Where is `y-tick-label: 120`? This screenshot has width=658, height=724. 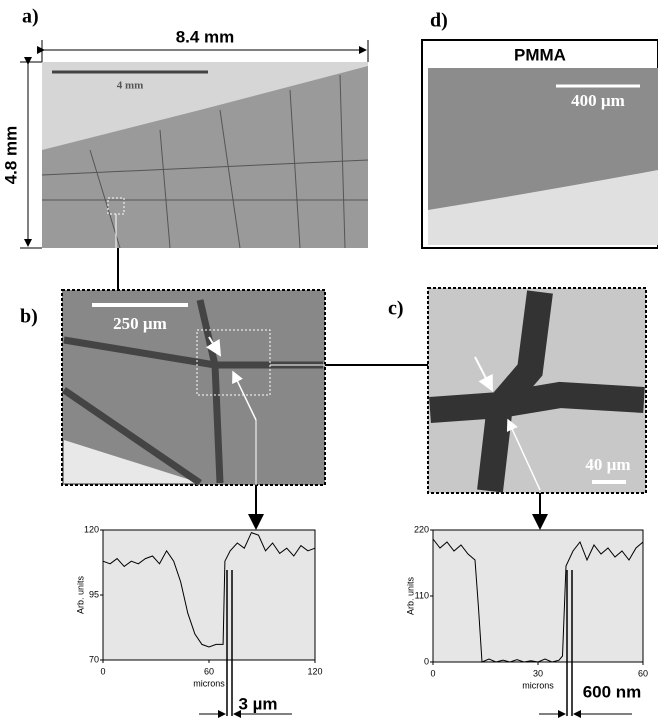
y-tick-label: 120 is located at coordinates (91, 529).